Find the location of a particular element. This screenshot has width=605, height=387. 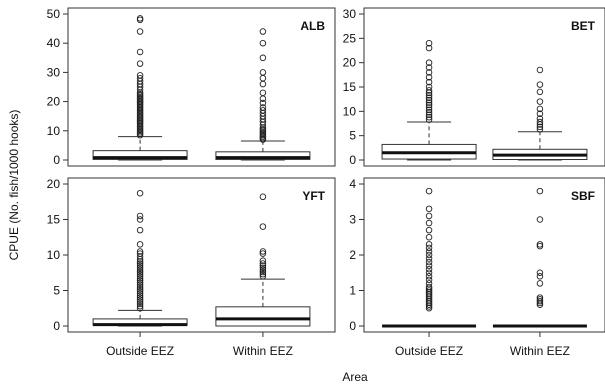

panel-title: SBF is located at coordinates (583, 196).